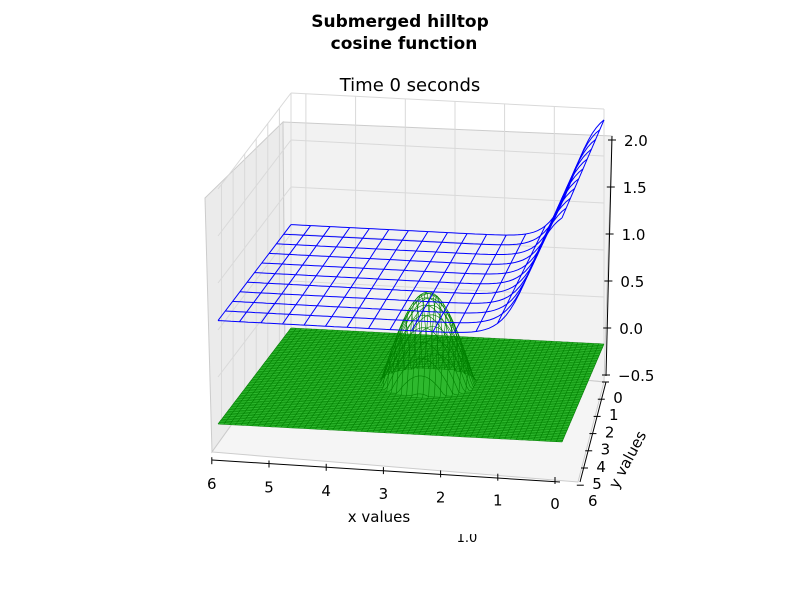 Image resolution: width=800 pixels, height=600 pixels. What do you see at coordinates (498, 501) in the screenshot?
I see `x-tick-label: 1` at bounding box center [498, 501].